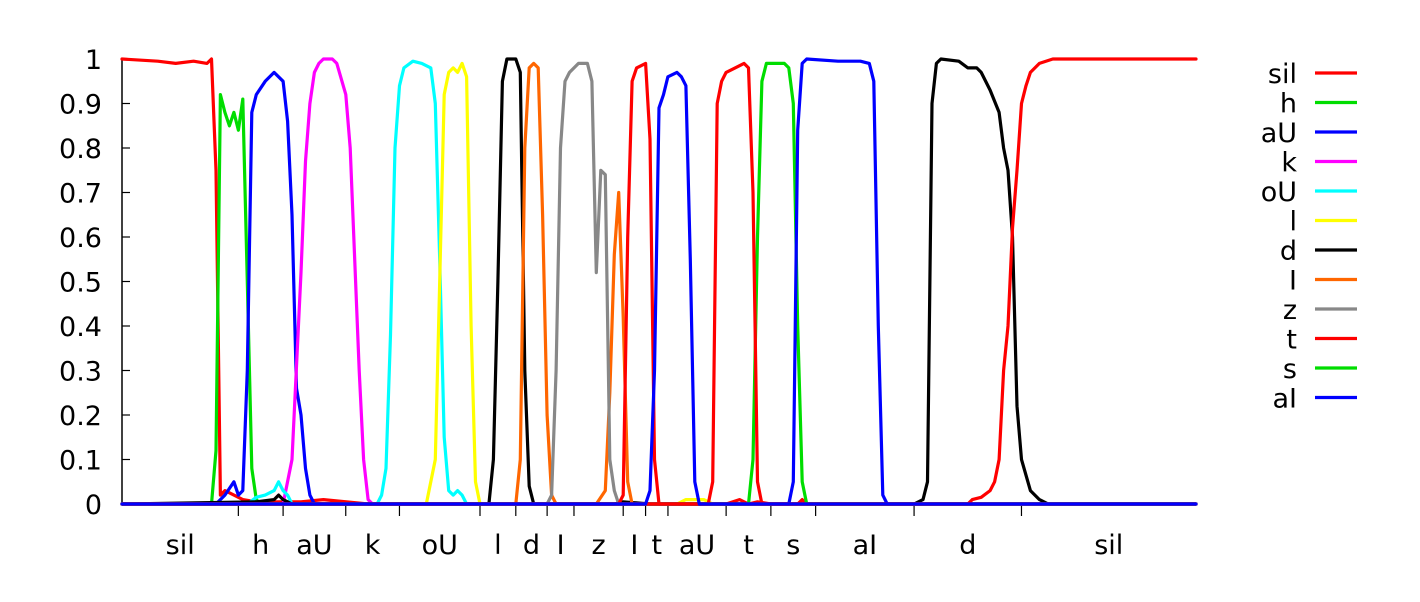 This screenshot has height=602, width=1420. I want to click on phoneme-segment-label: k, so click(373, 545).